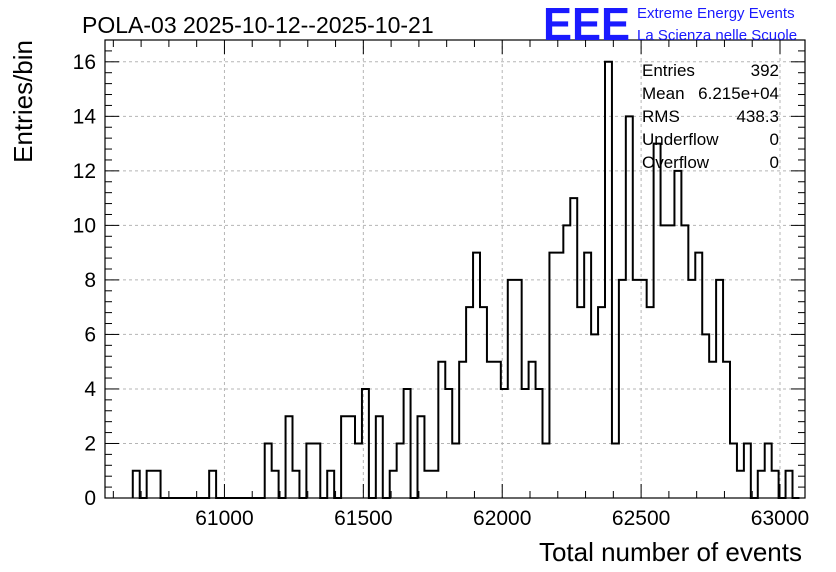 This screenshot has width=836, height=572. What do you see at coordinates (586, 25) in the screenshot?
I see `logo-mark: EEE` at bounding box center [586, 25].